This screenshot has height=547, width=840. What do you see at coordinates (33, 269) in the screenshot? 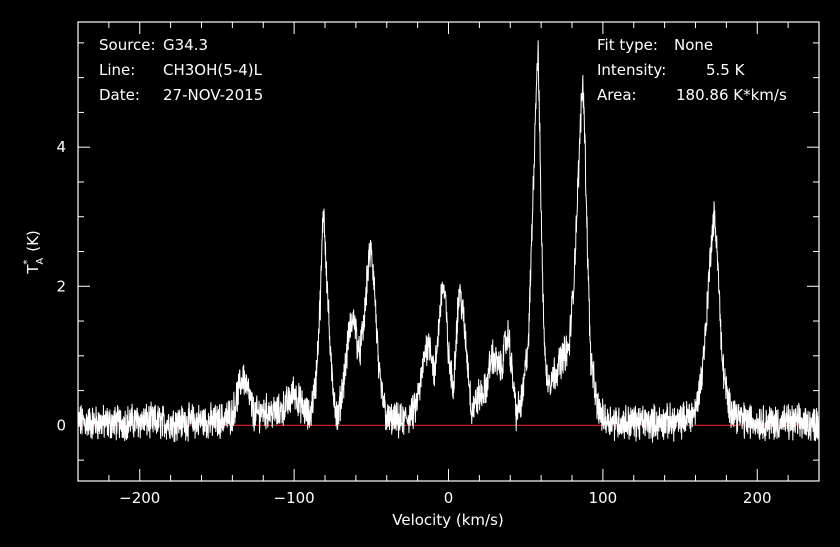
I see `y-axis-label-main: T` at bounding box center [33, 269].